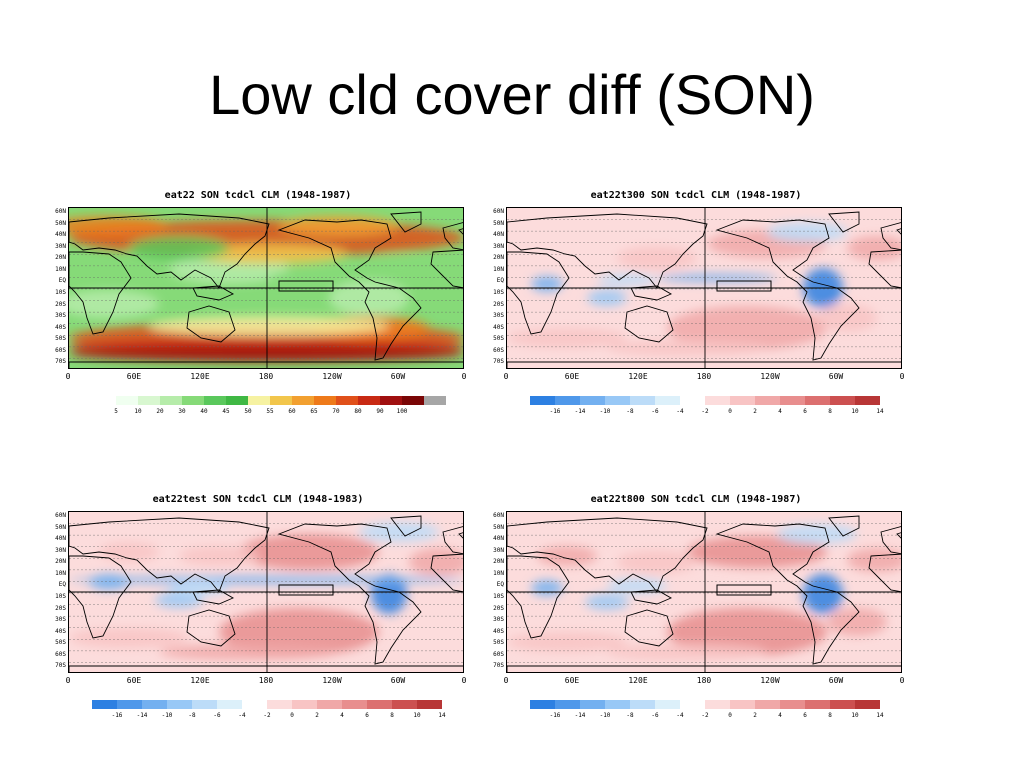  What do you see at coordinates (62, 585) in the screenshot?
I see `latitude-label: EQ` at bounding box center [62, 585].